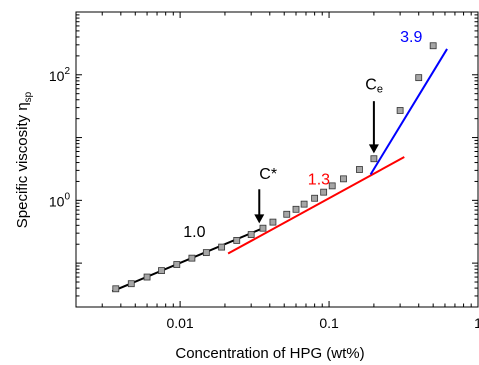 This screenshot has height=365, width=479. I want to click on annotation-label: 1.3, so click(319, 179).